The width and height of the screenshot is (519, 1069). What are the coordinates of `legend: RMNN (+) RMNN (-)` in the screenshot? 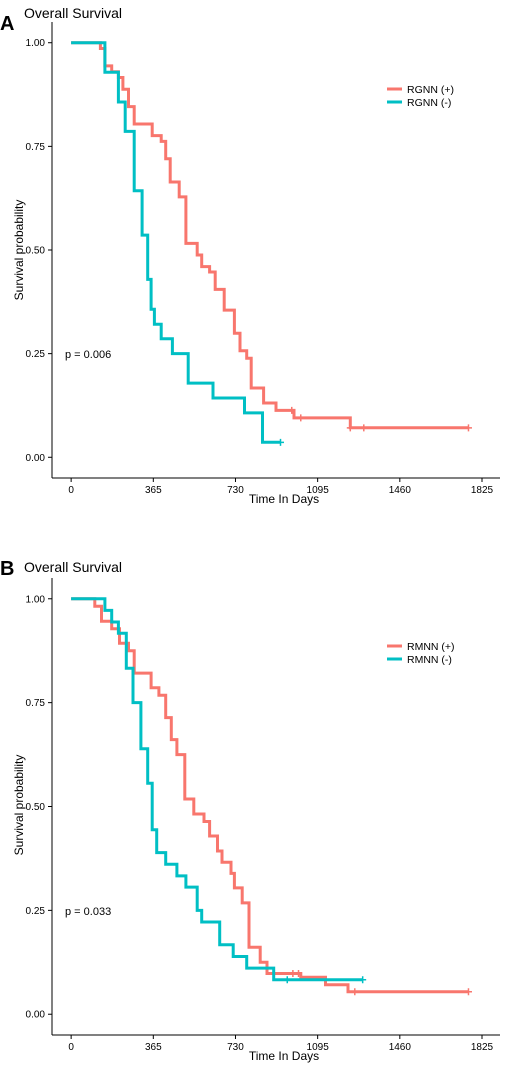 It's located at (421, 653).